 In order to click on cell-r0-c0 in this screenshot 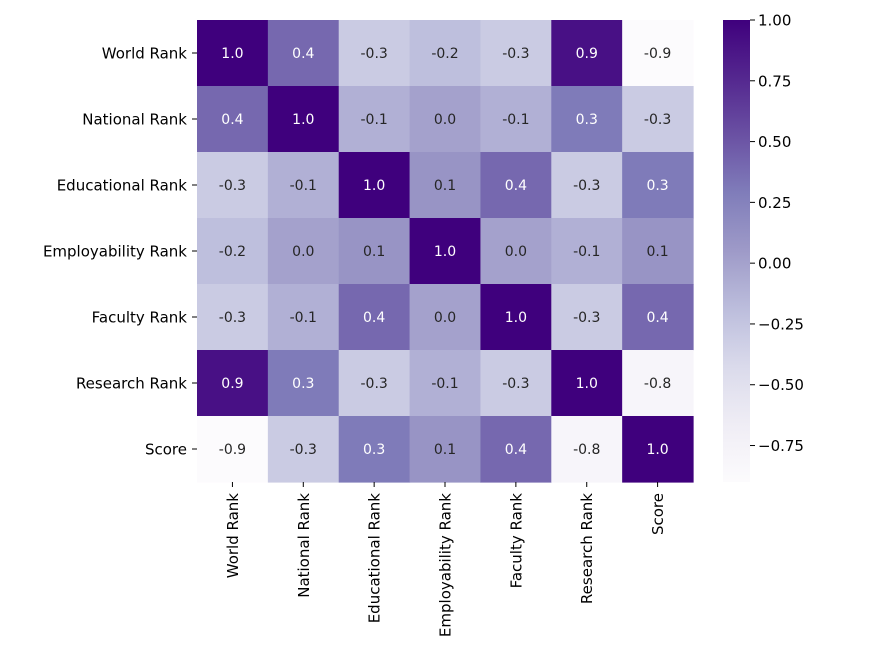, I will do `click(233, 53)`.